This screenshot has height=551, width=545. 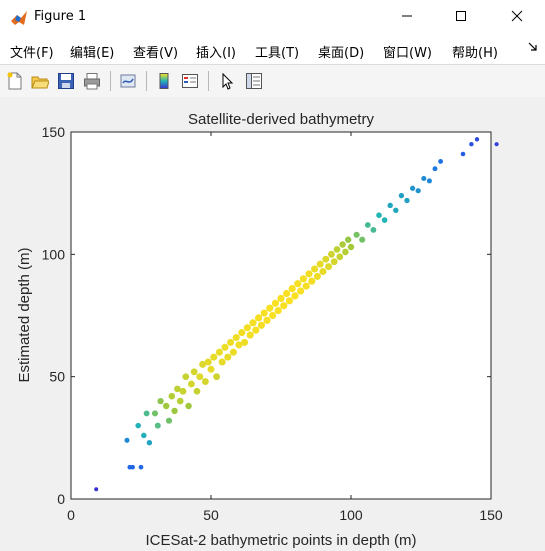 What do you see at coordinates (128, 81) in the screenshot?
I see `link-plot-icon` at bounding box center [128, 81].